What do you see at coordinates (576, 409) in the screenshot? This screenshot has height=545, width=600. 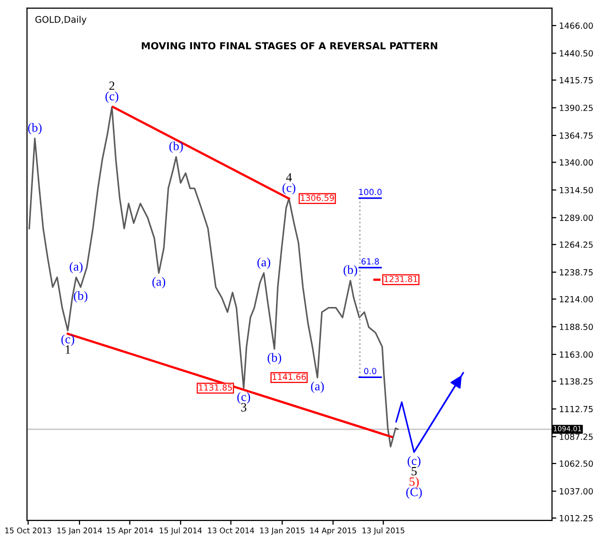 I see `y-tick-label: 1112.75` at bounding box center [576, 409].